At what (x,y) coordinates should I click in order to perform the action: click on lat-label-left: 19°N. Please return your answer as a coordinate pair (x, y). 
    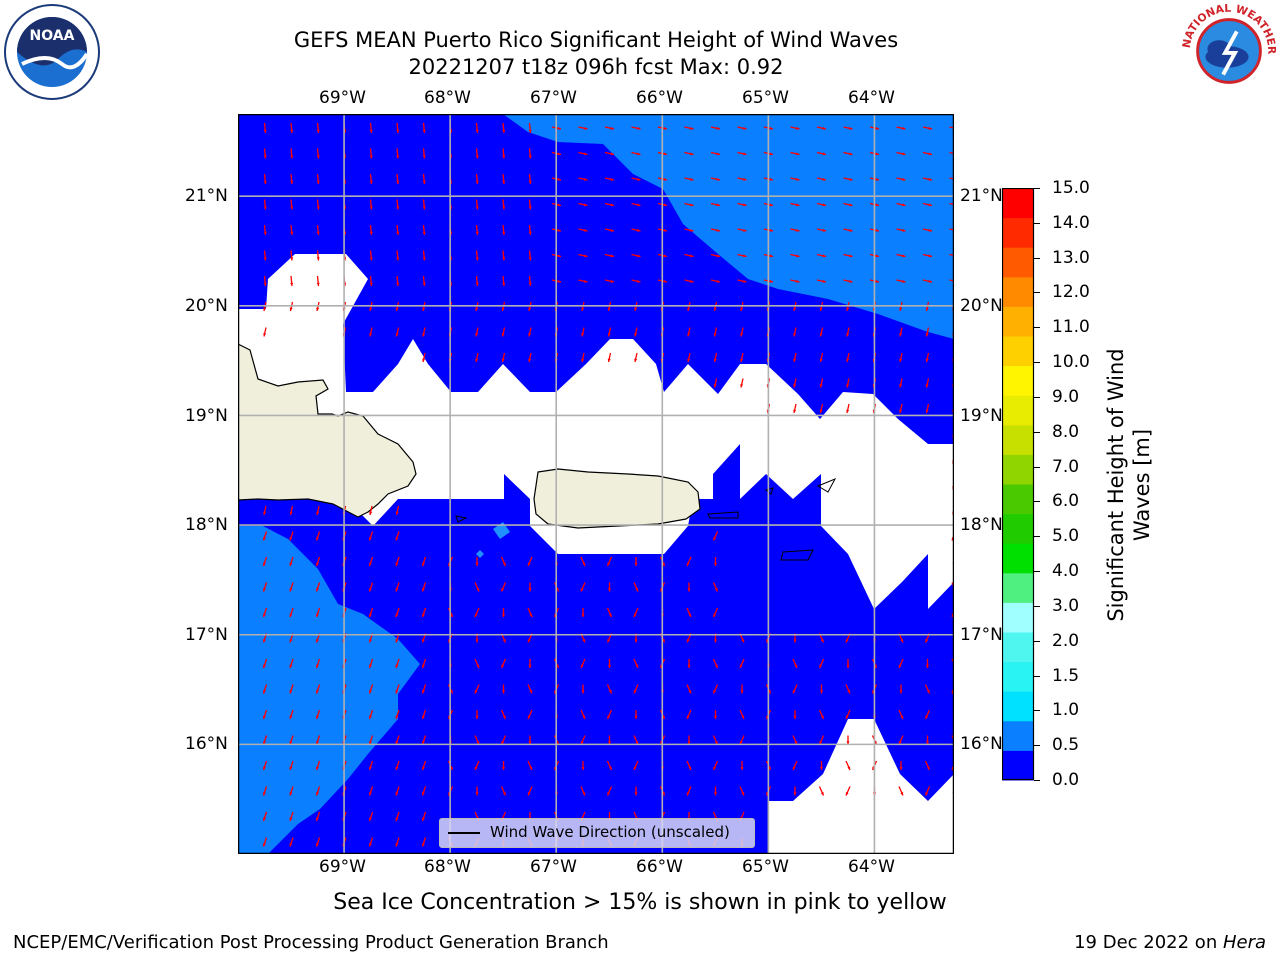
    Looking at the image, I should click on (206, 416).